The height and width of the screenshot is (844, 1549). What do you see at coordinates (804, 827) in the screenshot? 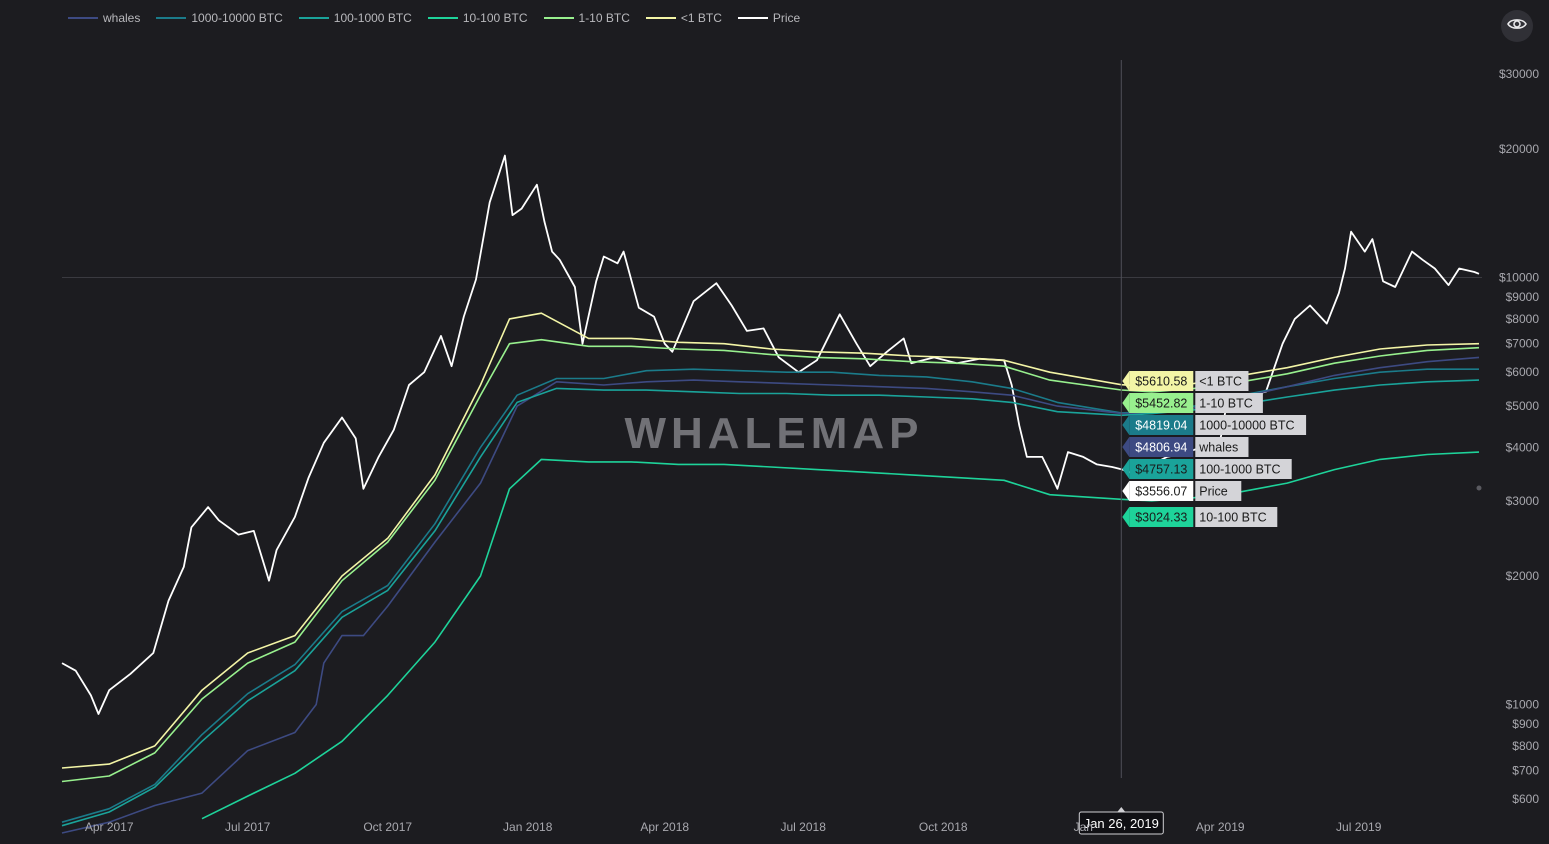
I see `x-tick-label: Jul 2018` at bounding box center [804, 827].